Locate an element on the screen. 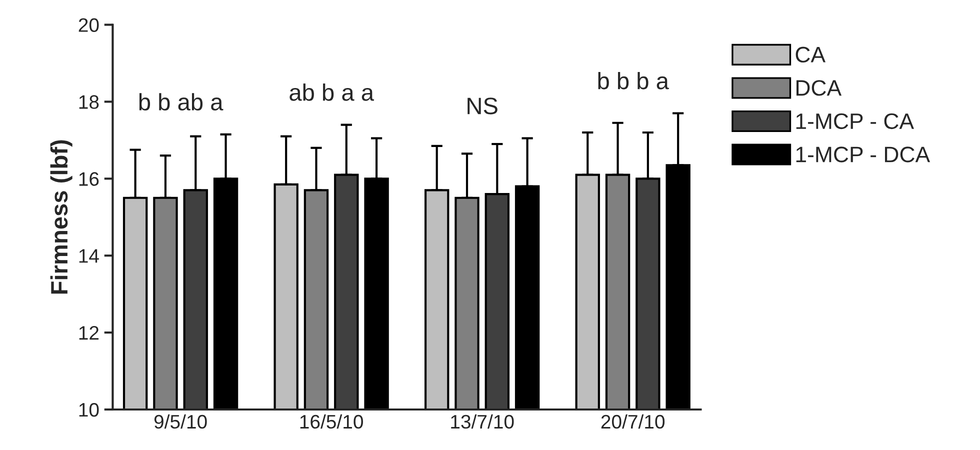 This screenshot has height=450, width=980. y-tick-label: 12 is located at coordinates (89, 333).